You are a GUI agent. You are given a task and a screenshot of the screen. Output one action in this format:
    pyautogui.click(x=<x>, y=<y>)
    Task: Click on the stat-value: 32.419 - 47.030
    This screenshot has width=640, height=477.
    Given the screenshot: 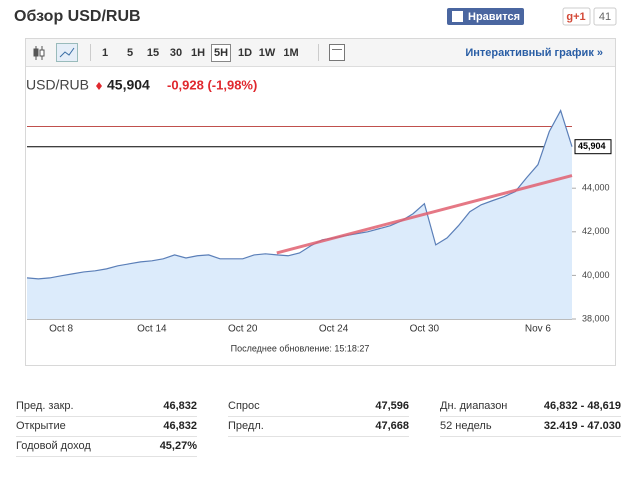 What is the action you would take?
    pyautogui.click(x=582, y=426)
    